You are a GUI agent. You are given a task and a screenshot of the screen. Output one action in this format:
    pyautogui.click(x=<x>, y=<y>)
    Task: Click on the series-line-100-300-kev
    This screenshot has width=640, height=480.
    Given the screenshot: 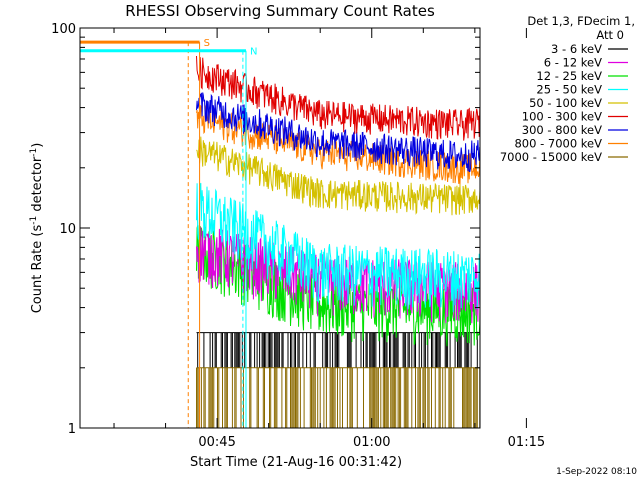 What is the action you would take?
    pyautogui.click(x=338, y=98)
    